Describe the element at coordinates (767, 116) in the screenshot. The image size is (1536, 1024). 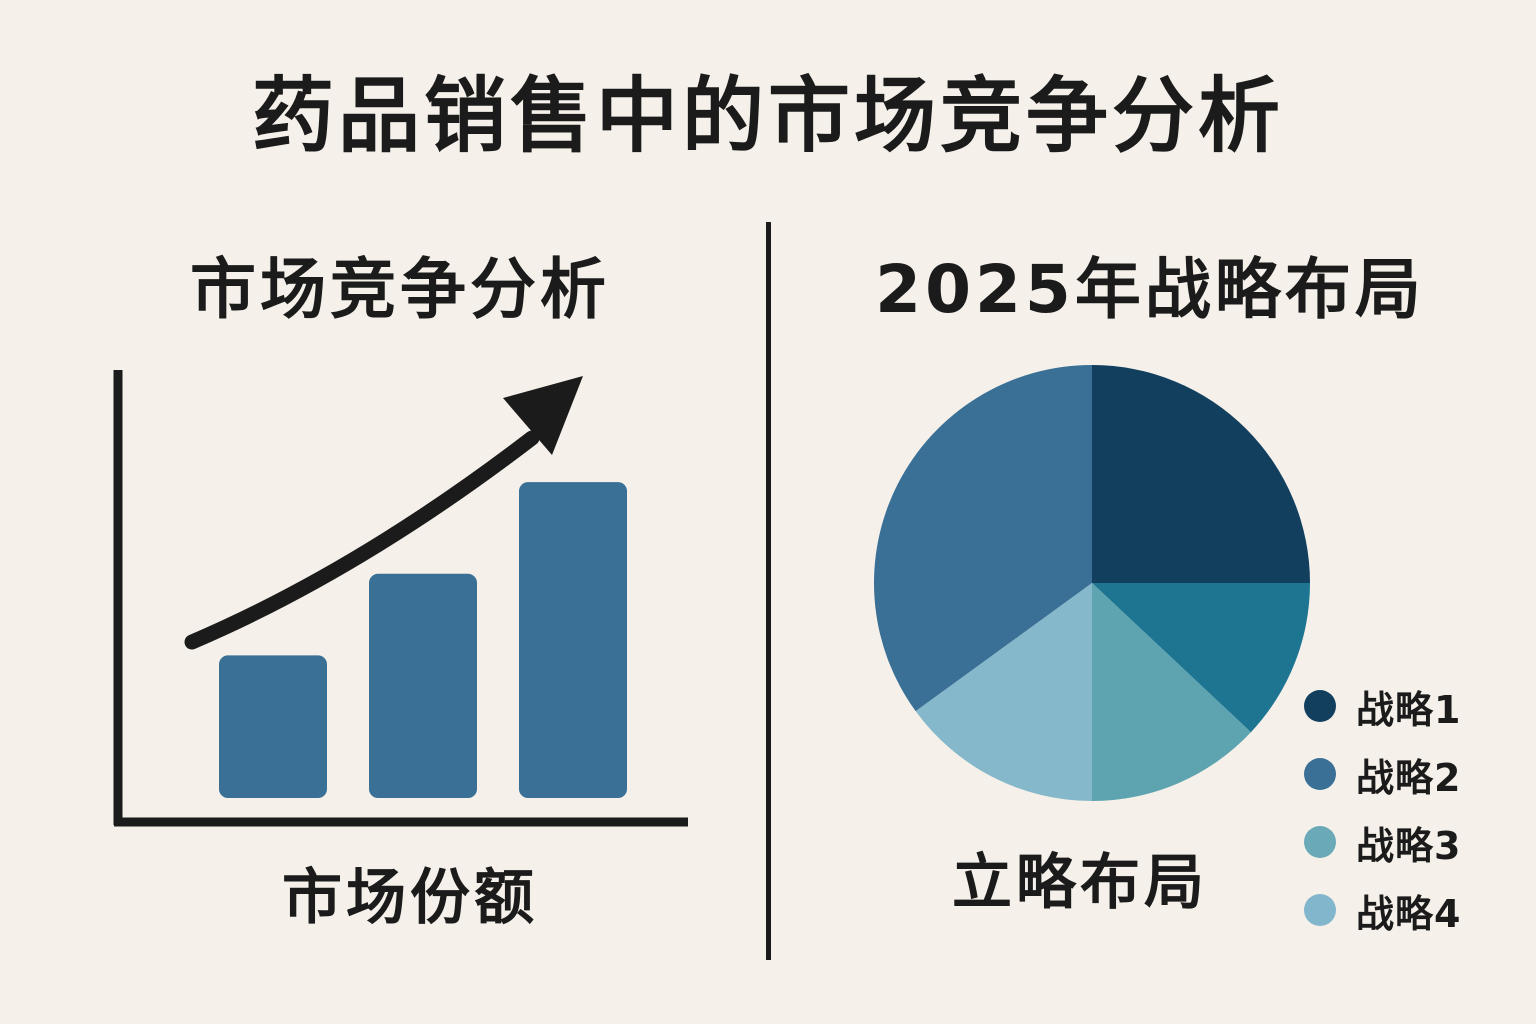
I see `main-title: 药品销售中的市场竞争分析` at that location.